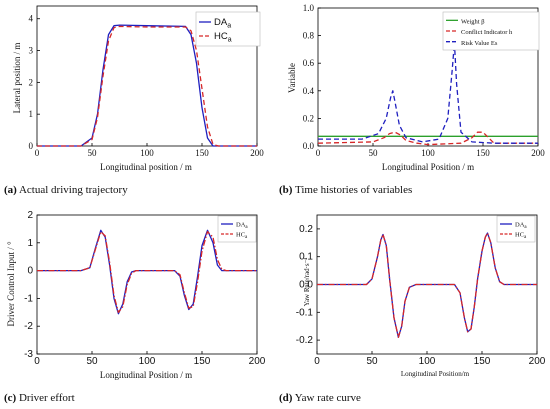  I want to click on chart-b-legend-label-1: Conflict Indicator h, so click(487, 32).